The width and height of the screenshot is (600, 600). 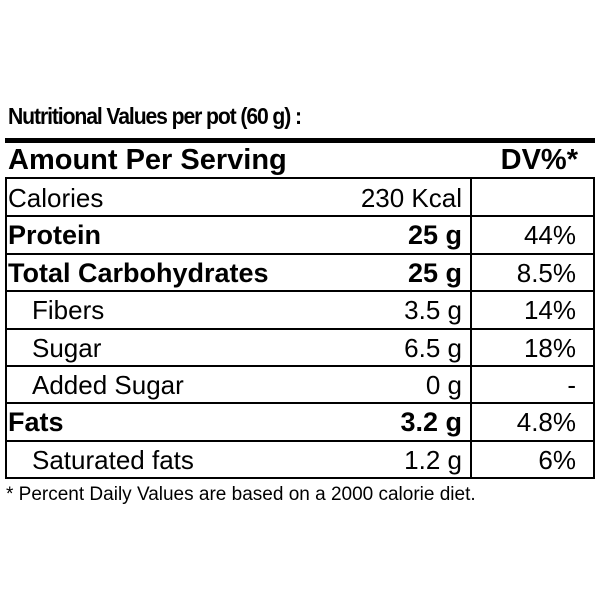 I want to click on row-amount: 3.5 g, so click(x=433, y=310).